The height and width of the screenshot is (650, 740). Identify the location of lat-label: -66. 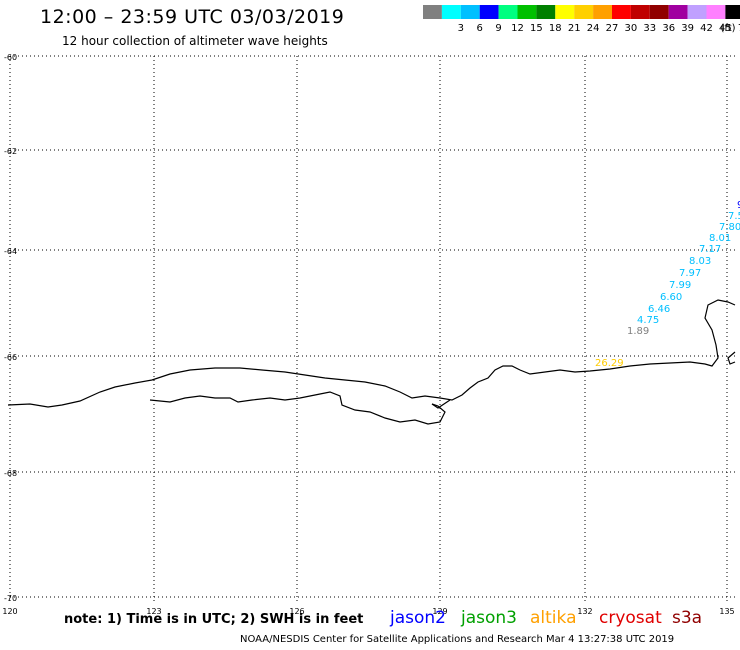
(10, 357).